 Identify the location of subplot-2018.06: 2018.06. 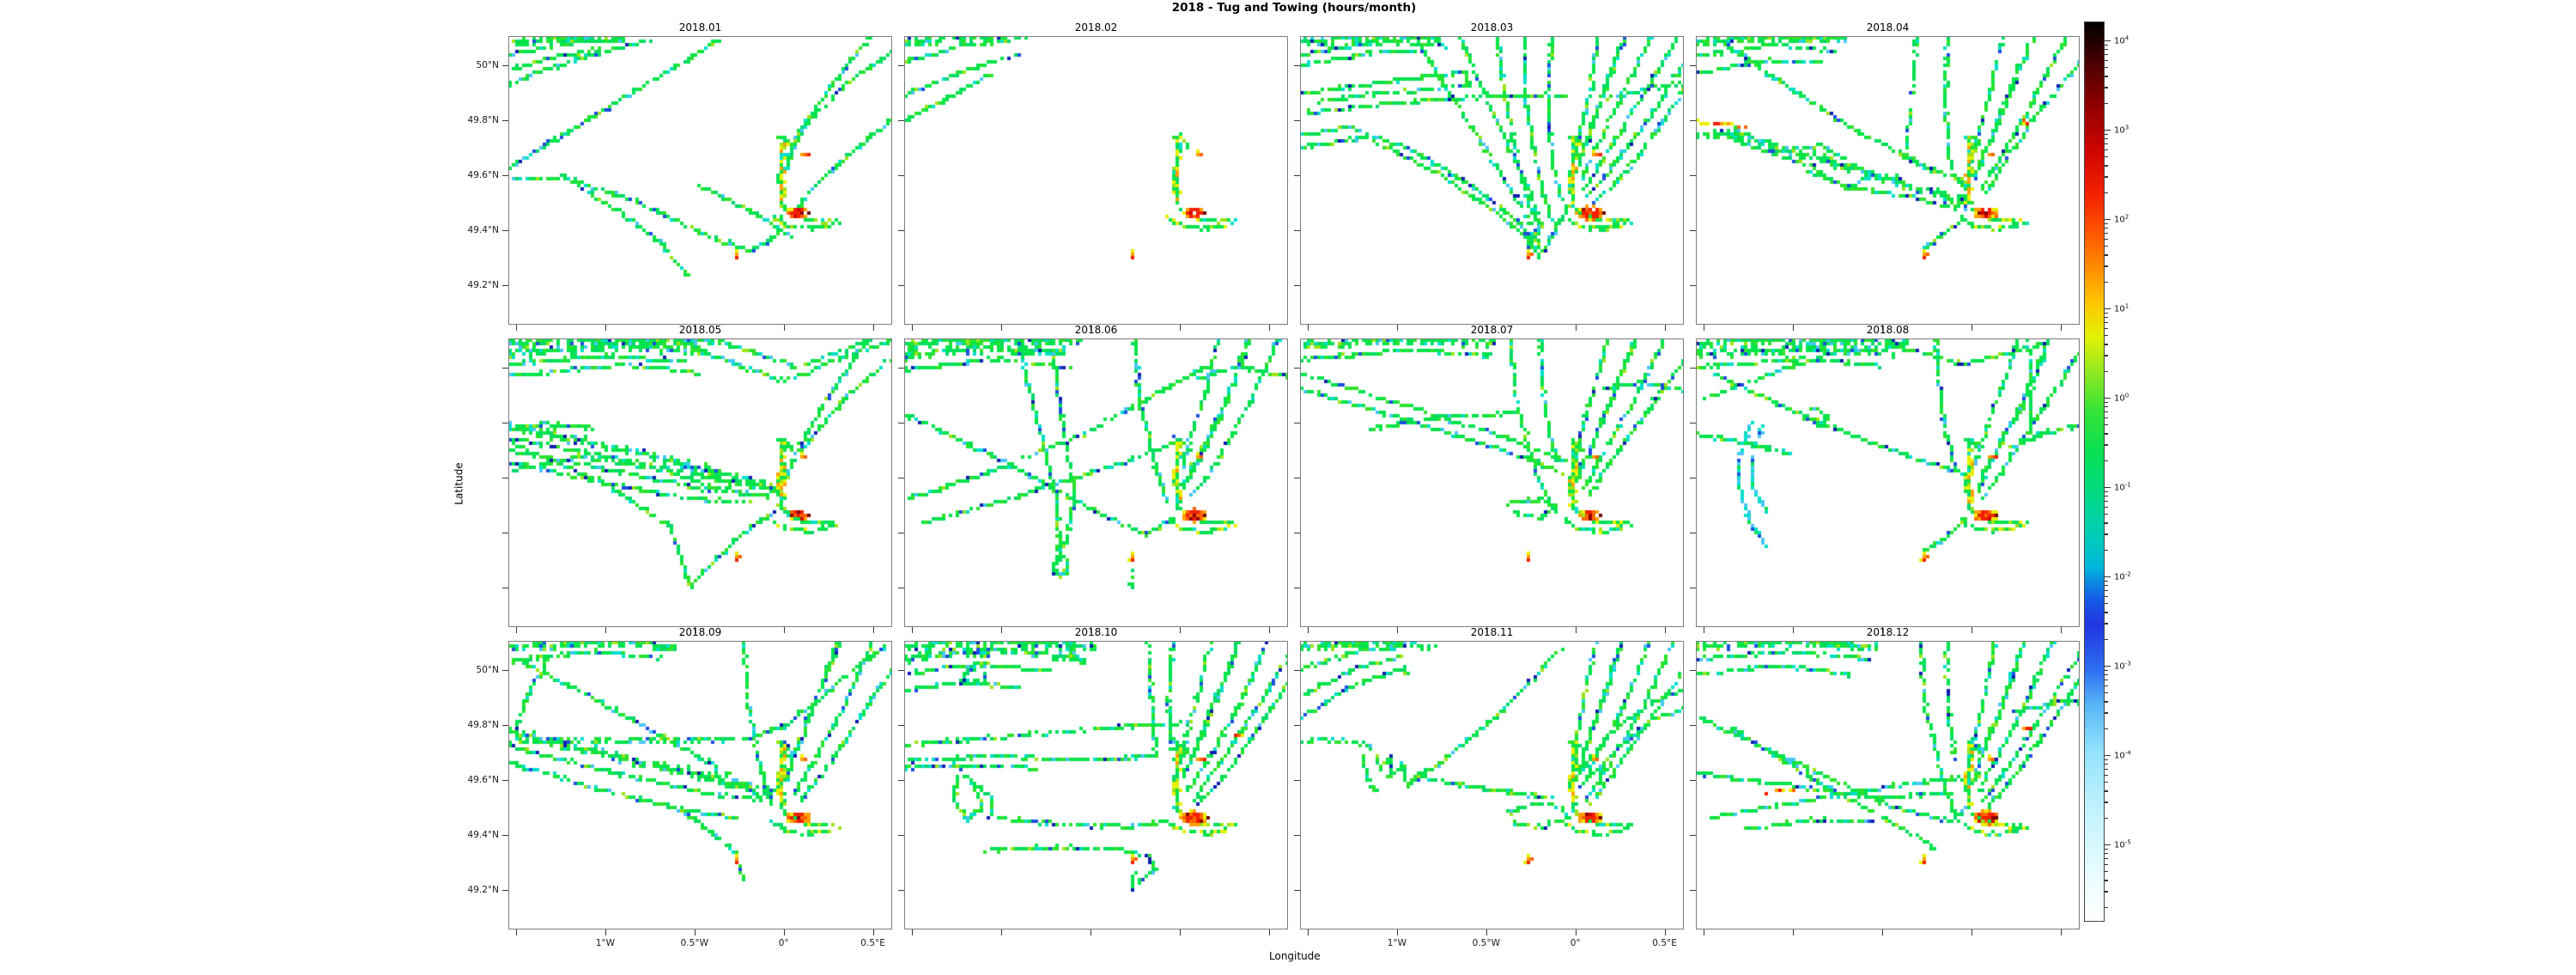
(1093, 478).